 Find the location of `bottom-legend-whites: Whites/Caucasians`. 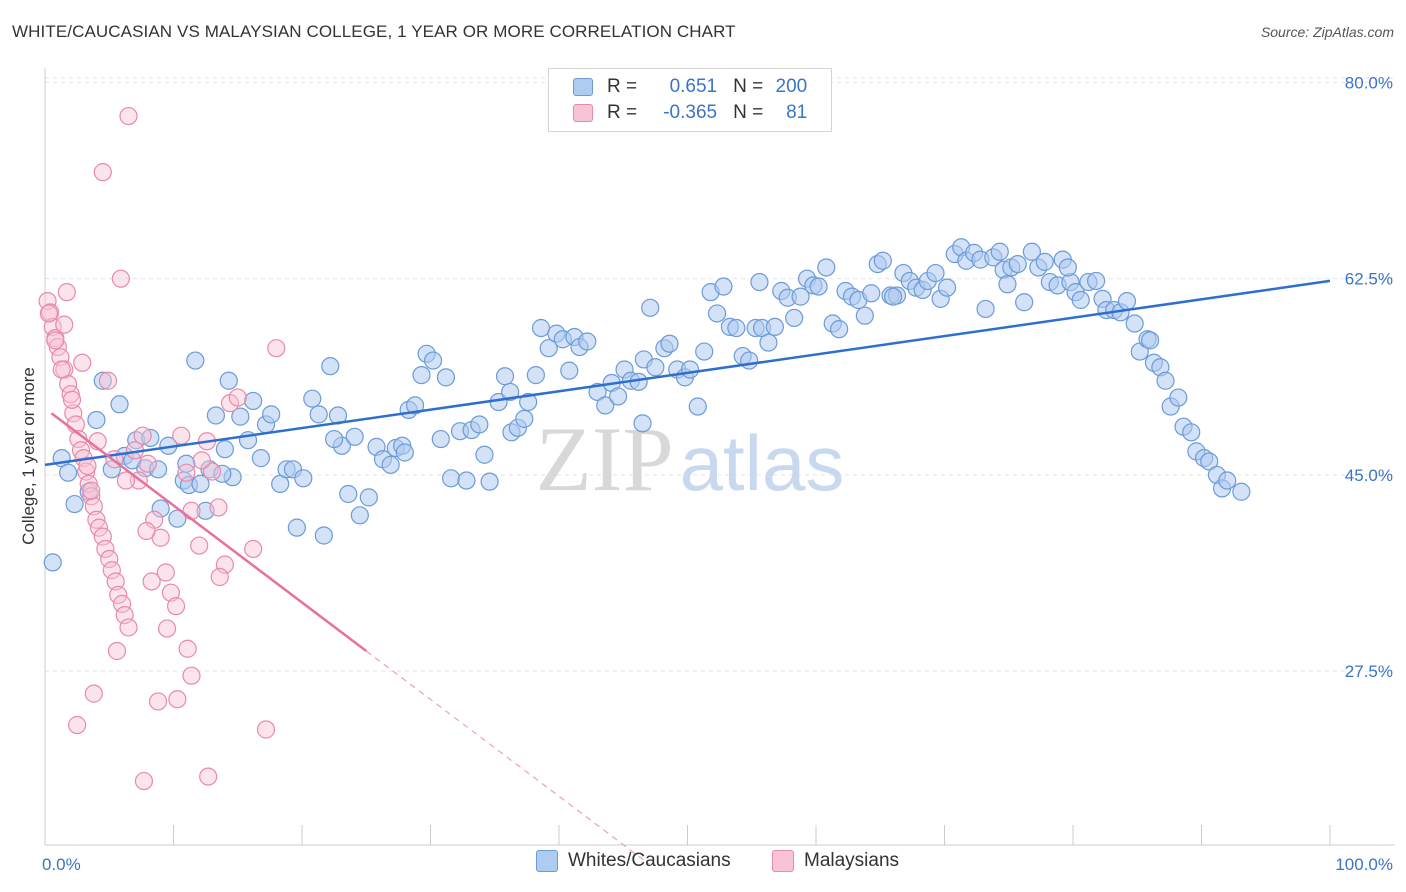

bottom-legend-whites: Whites/Caucasians is located at coordinates (633, 861).